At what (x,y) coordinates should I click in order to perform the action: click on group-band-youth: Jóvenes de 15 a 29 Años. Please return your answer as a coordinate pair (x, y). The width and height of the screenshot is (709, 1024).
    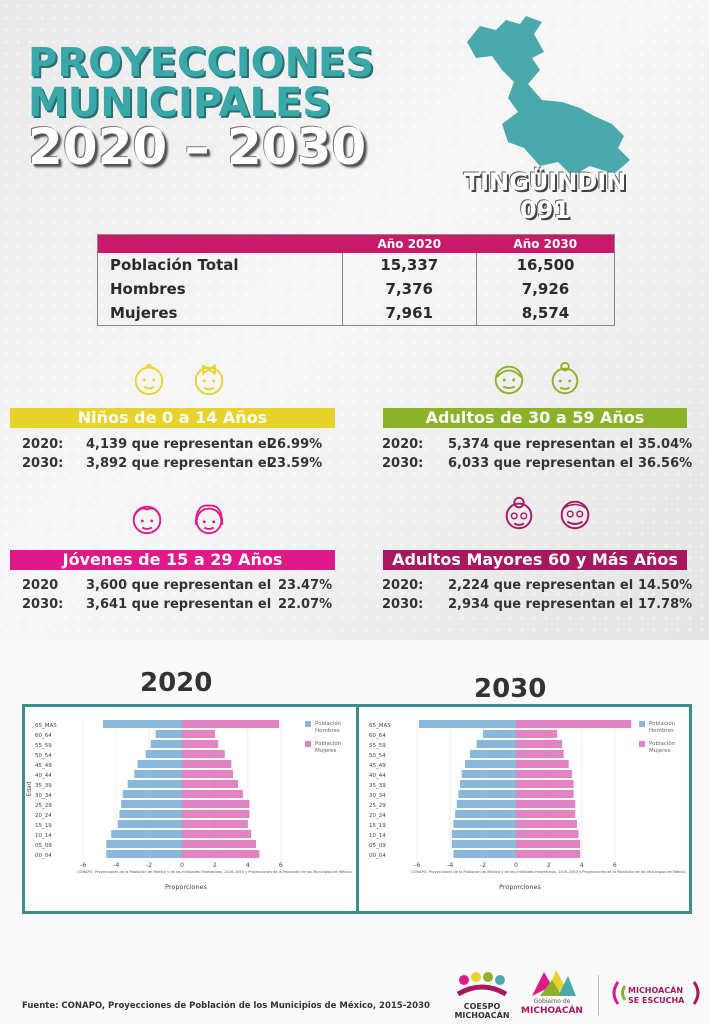
    Looking at the image, I should click on (172, 560).